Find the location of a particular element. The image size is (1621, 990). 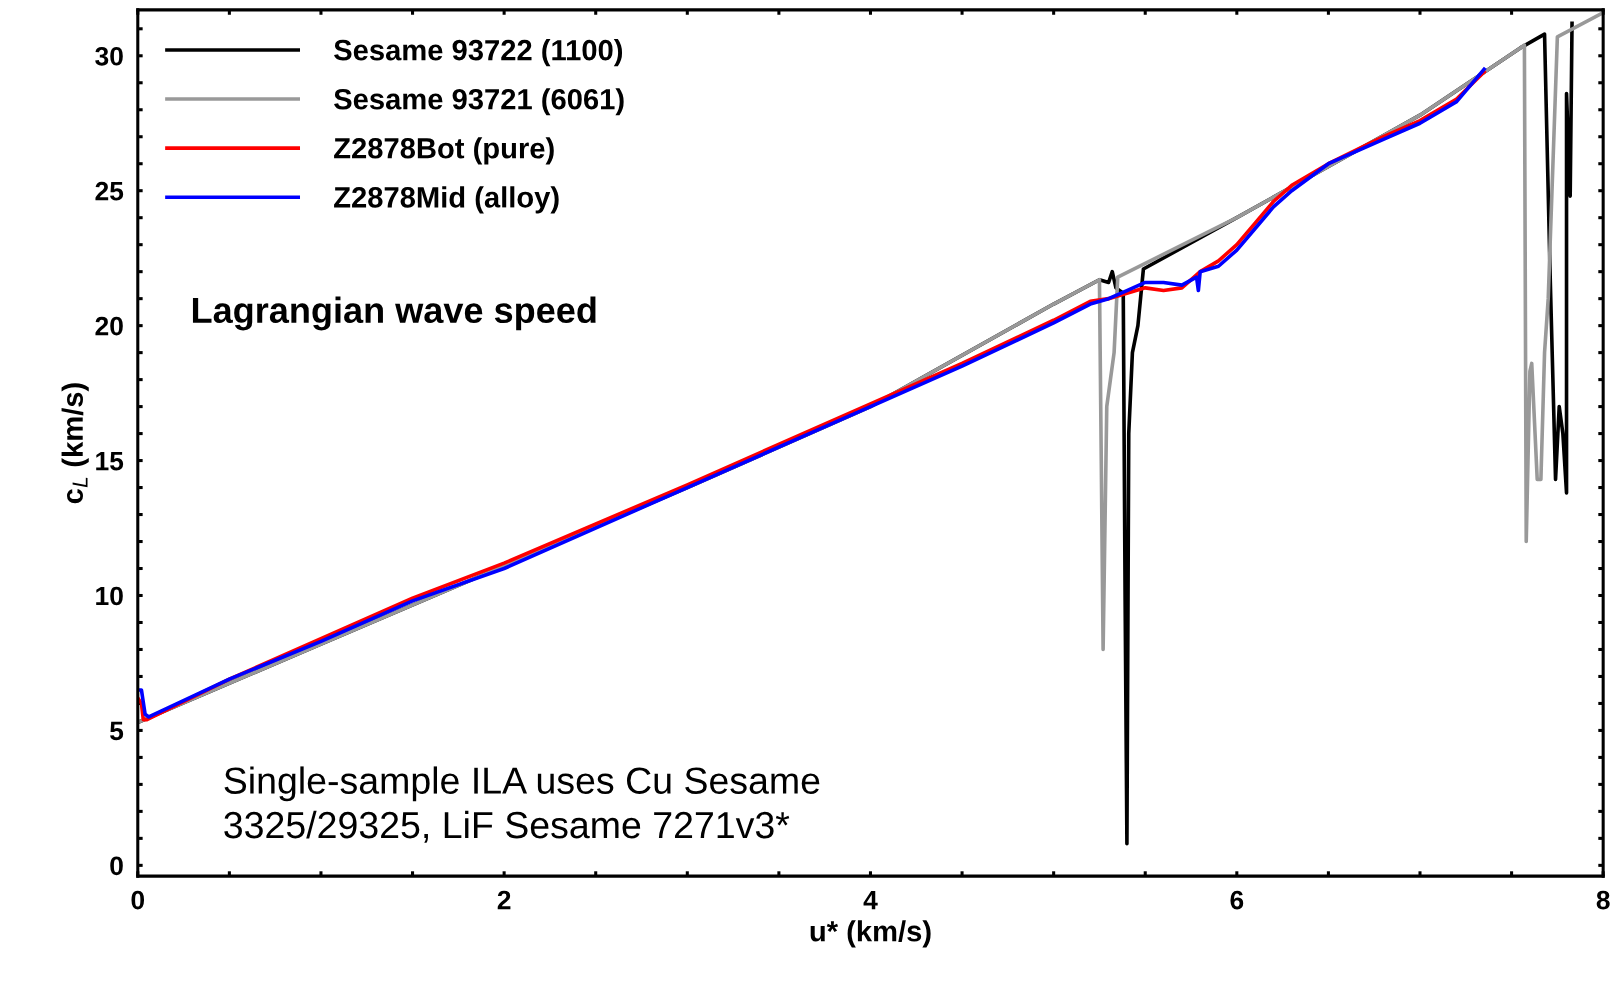

y-tick-label: 10 is located at coordinates (109, 596).